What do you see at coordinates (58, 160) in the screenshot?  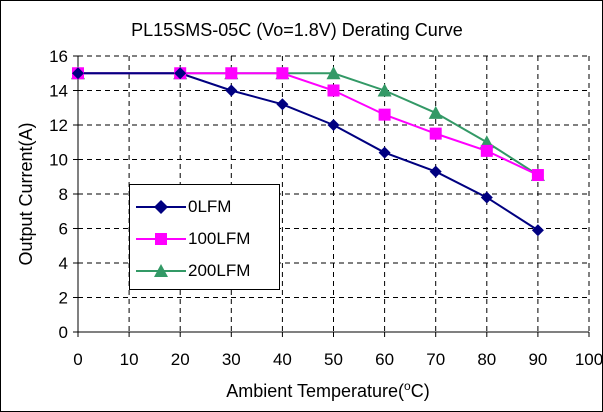 I see `y-tick-label-10: 10` at bounding box center [58, 160].